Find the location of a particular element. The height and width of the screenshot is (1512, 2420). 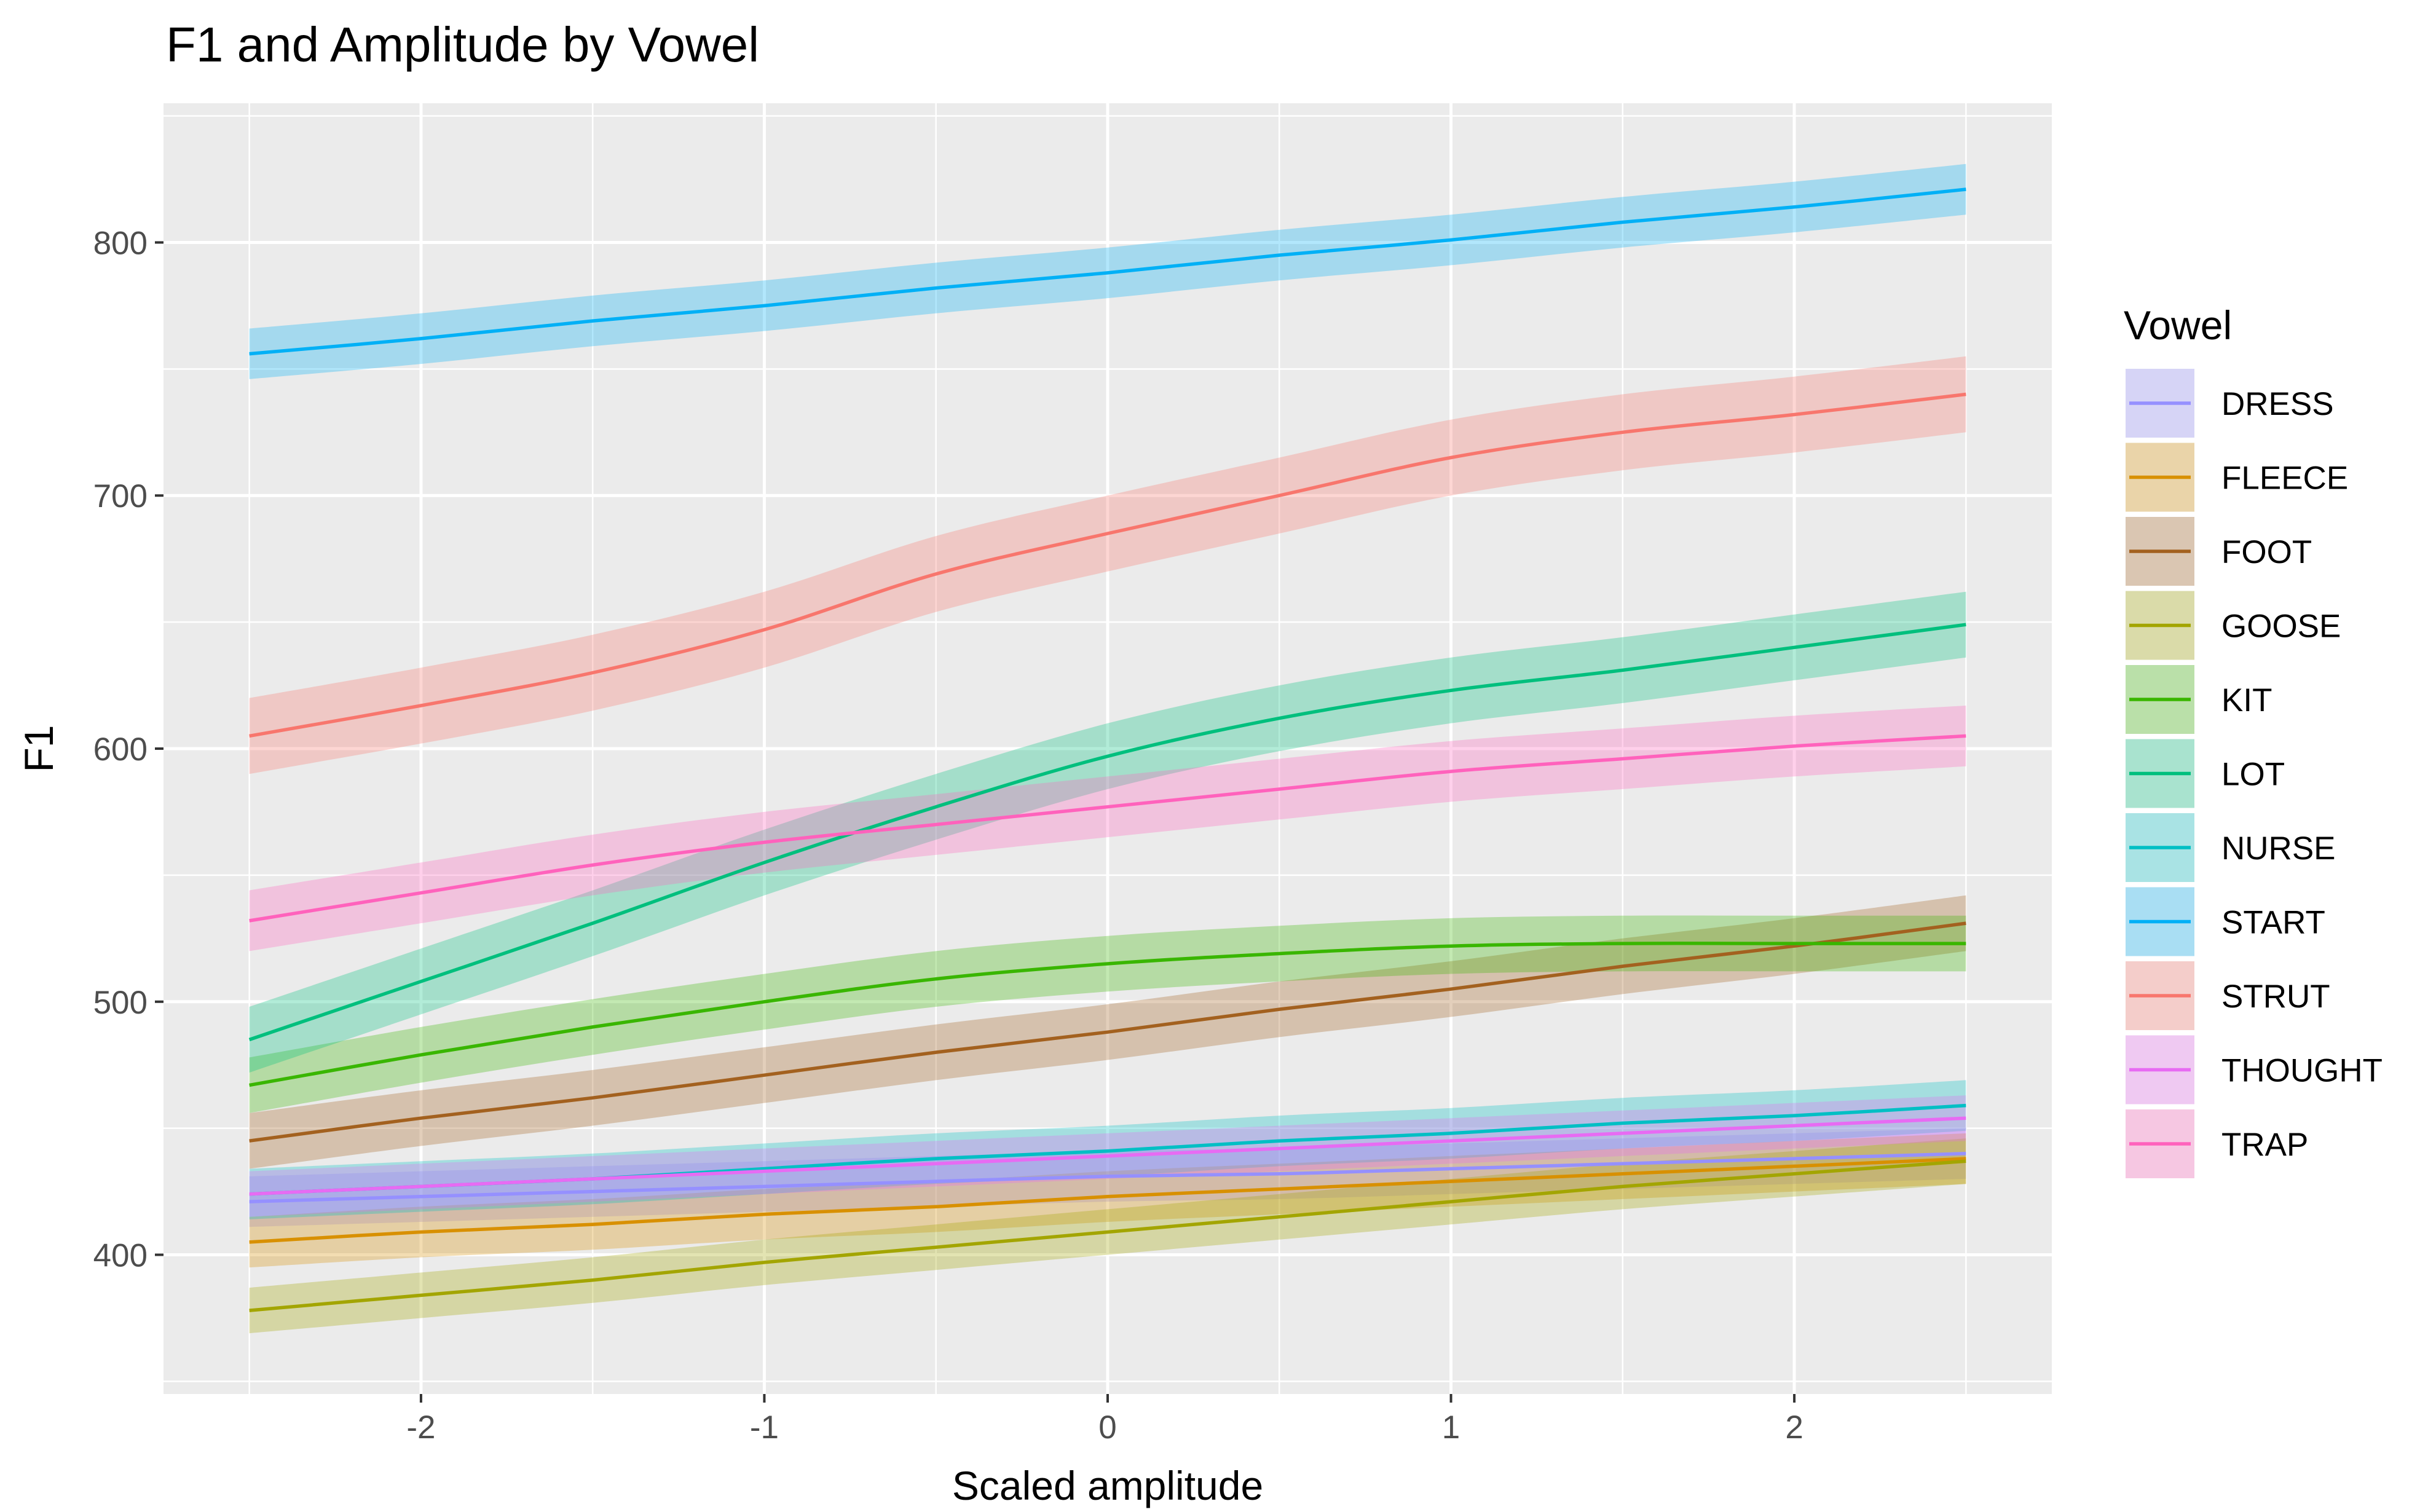

legend-item-strut: STRUT is located at coordinates (2228, 995).